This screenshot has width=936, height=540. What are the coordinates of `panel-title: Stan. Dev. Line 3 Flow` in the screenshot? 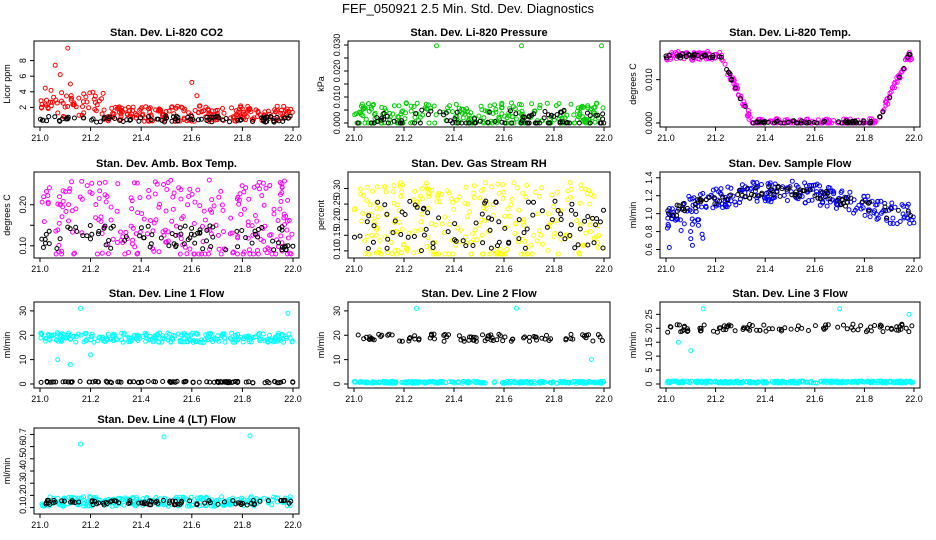 It's located at (790, 294).